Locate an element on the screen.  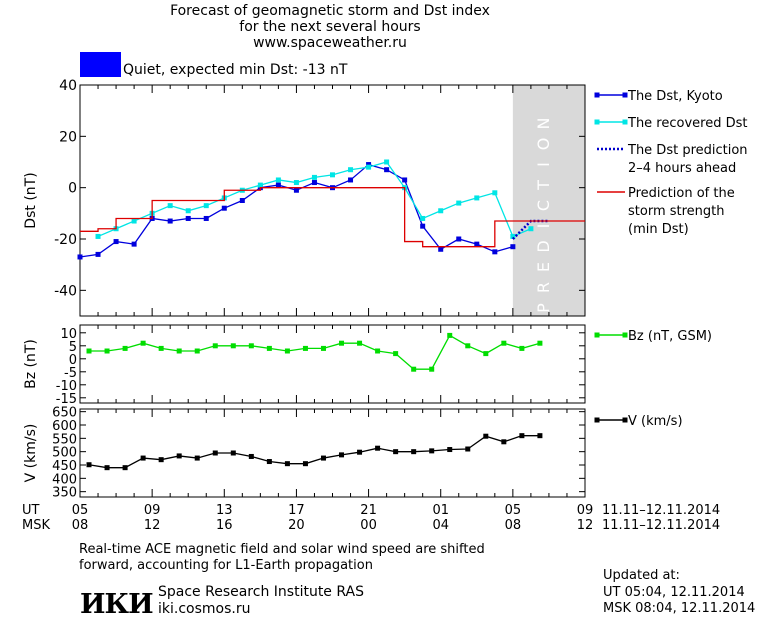
msk-axis-label: MSK is located at coordinates (36, 525).